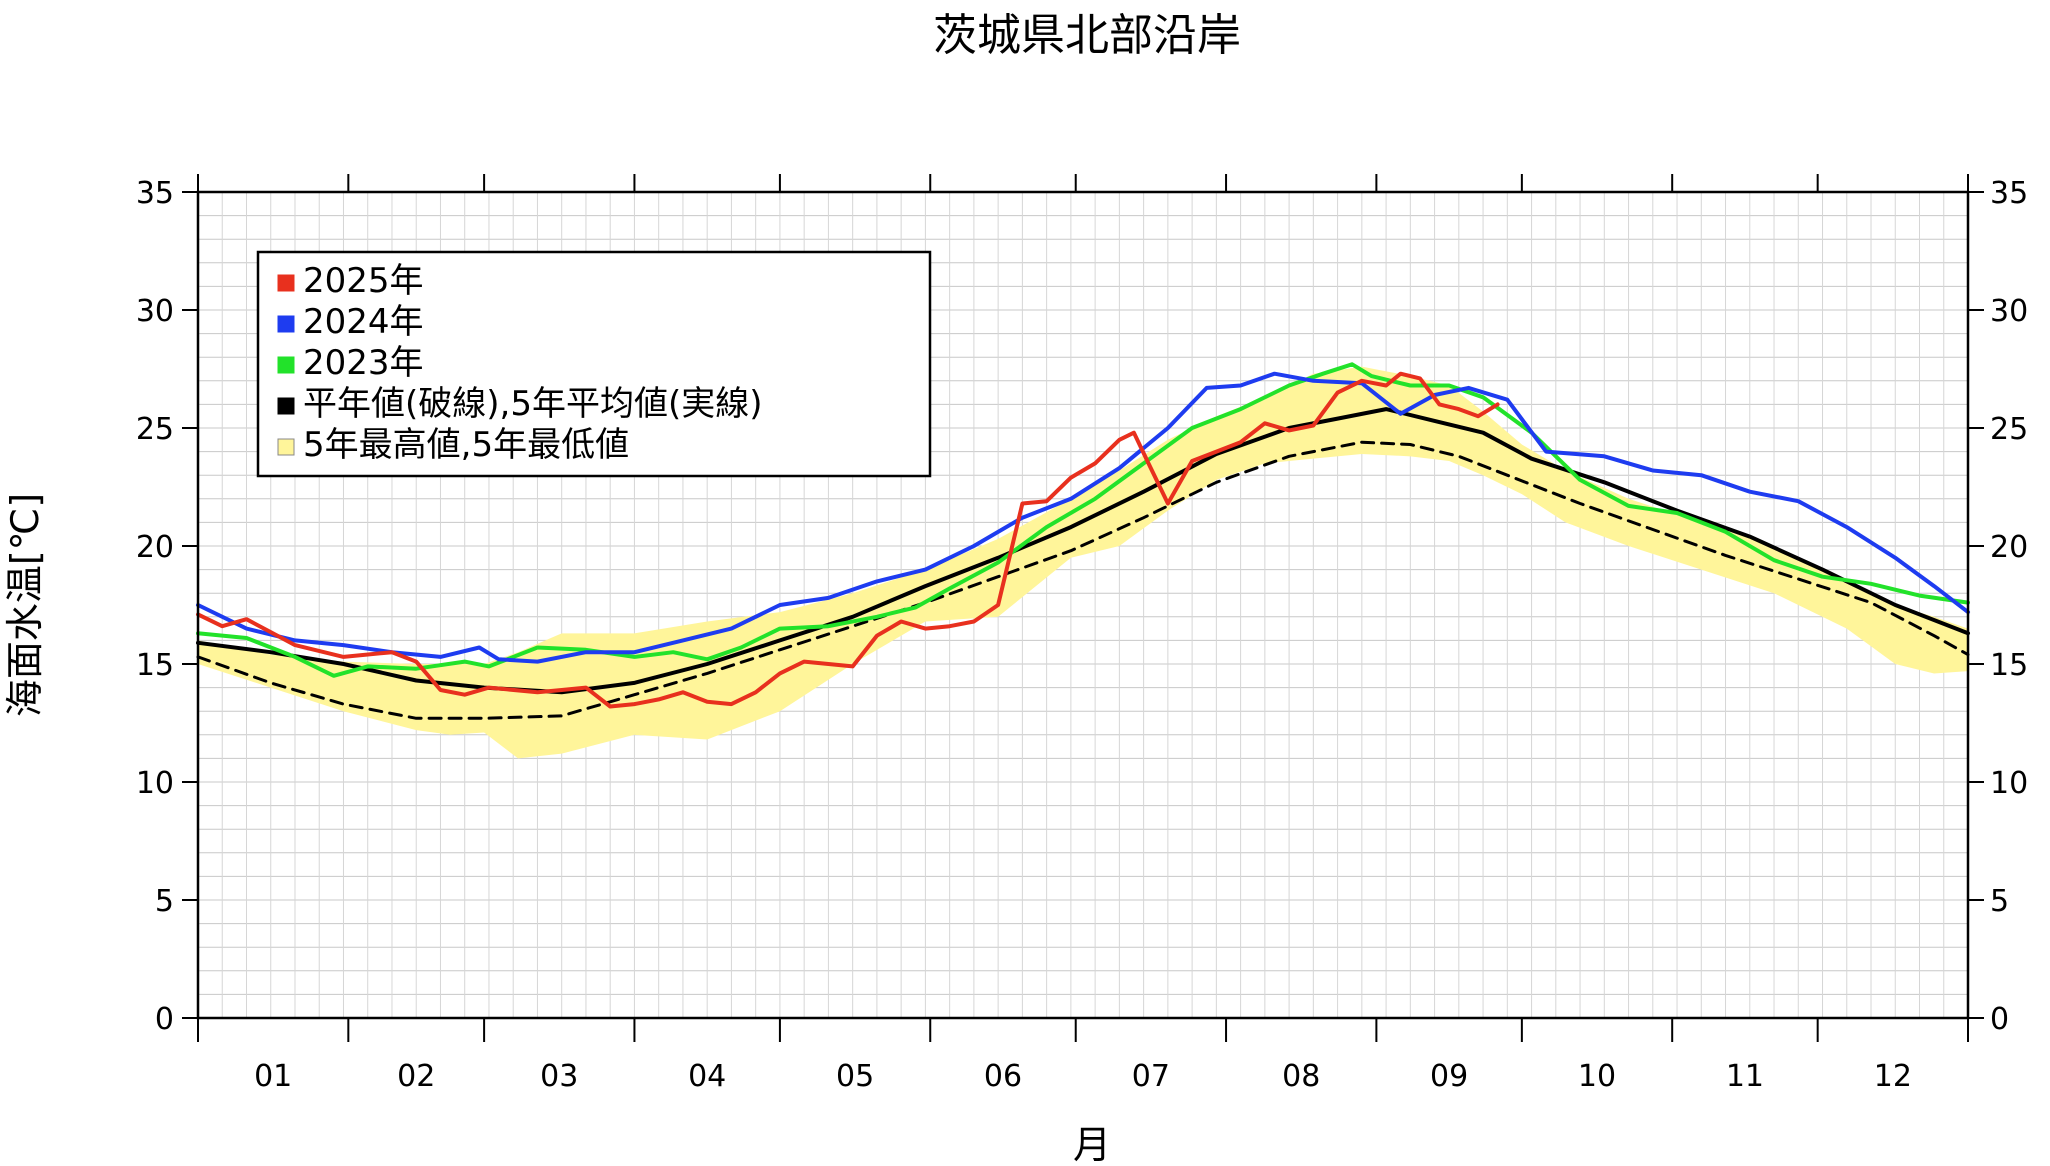 The width and height of the screenshot is (2050, 1166). What do you see at coordinates (363, 363) in the screenshot?
I see `legend-entry: 2023年` at bounding box center [363, 363].